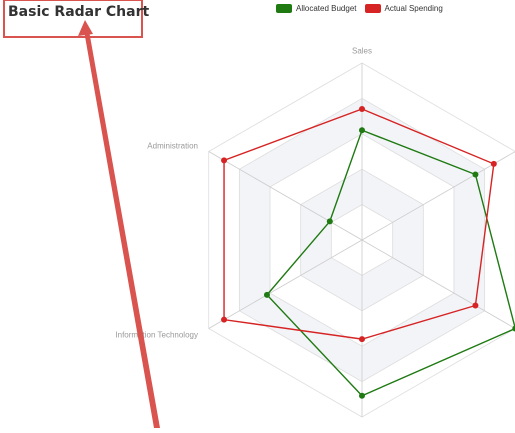 The image size is (515, 433). I want to click on annotation-box, so click(73, 19).